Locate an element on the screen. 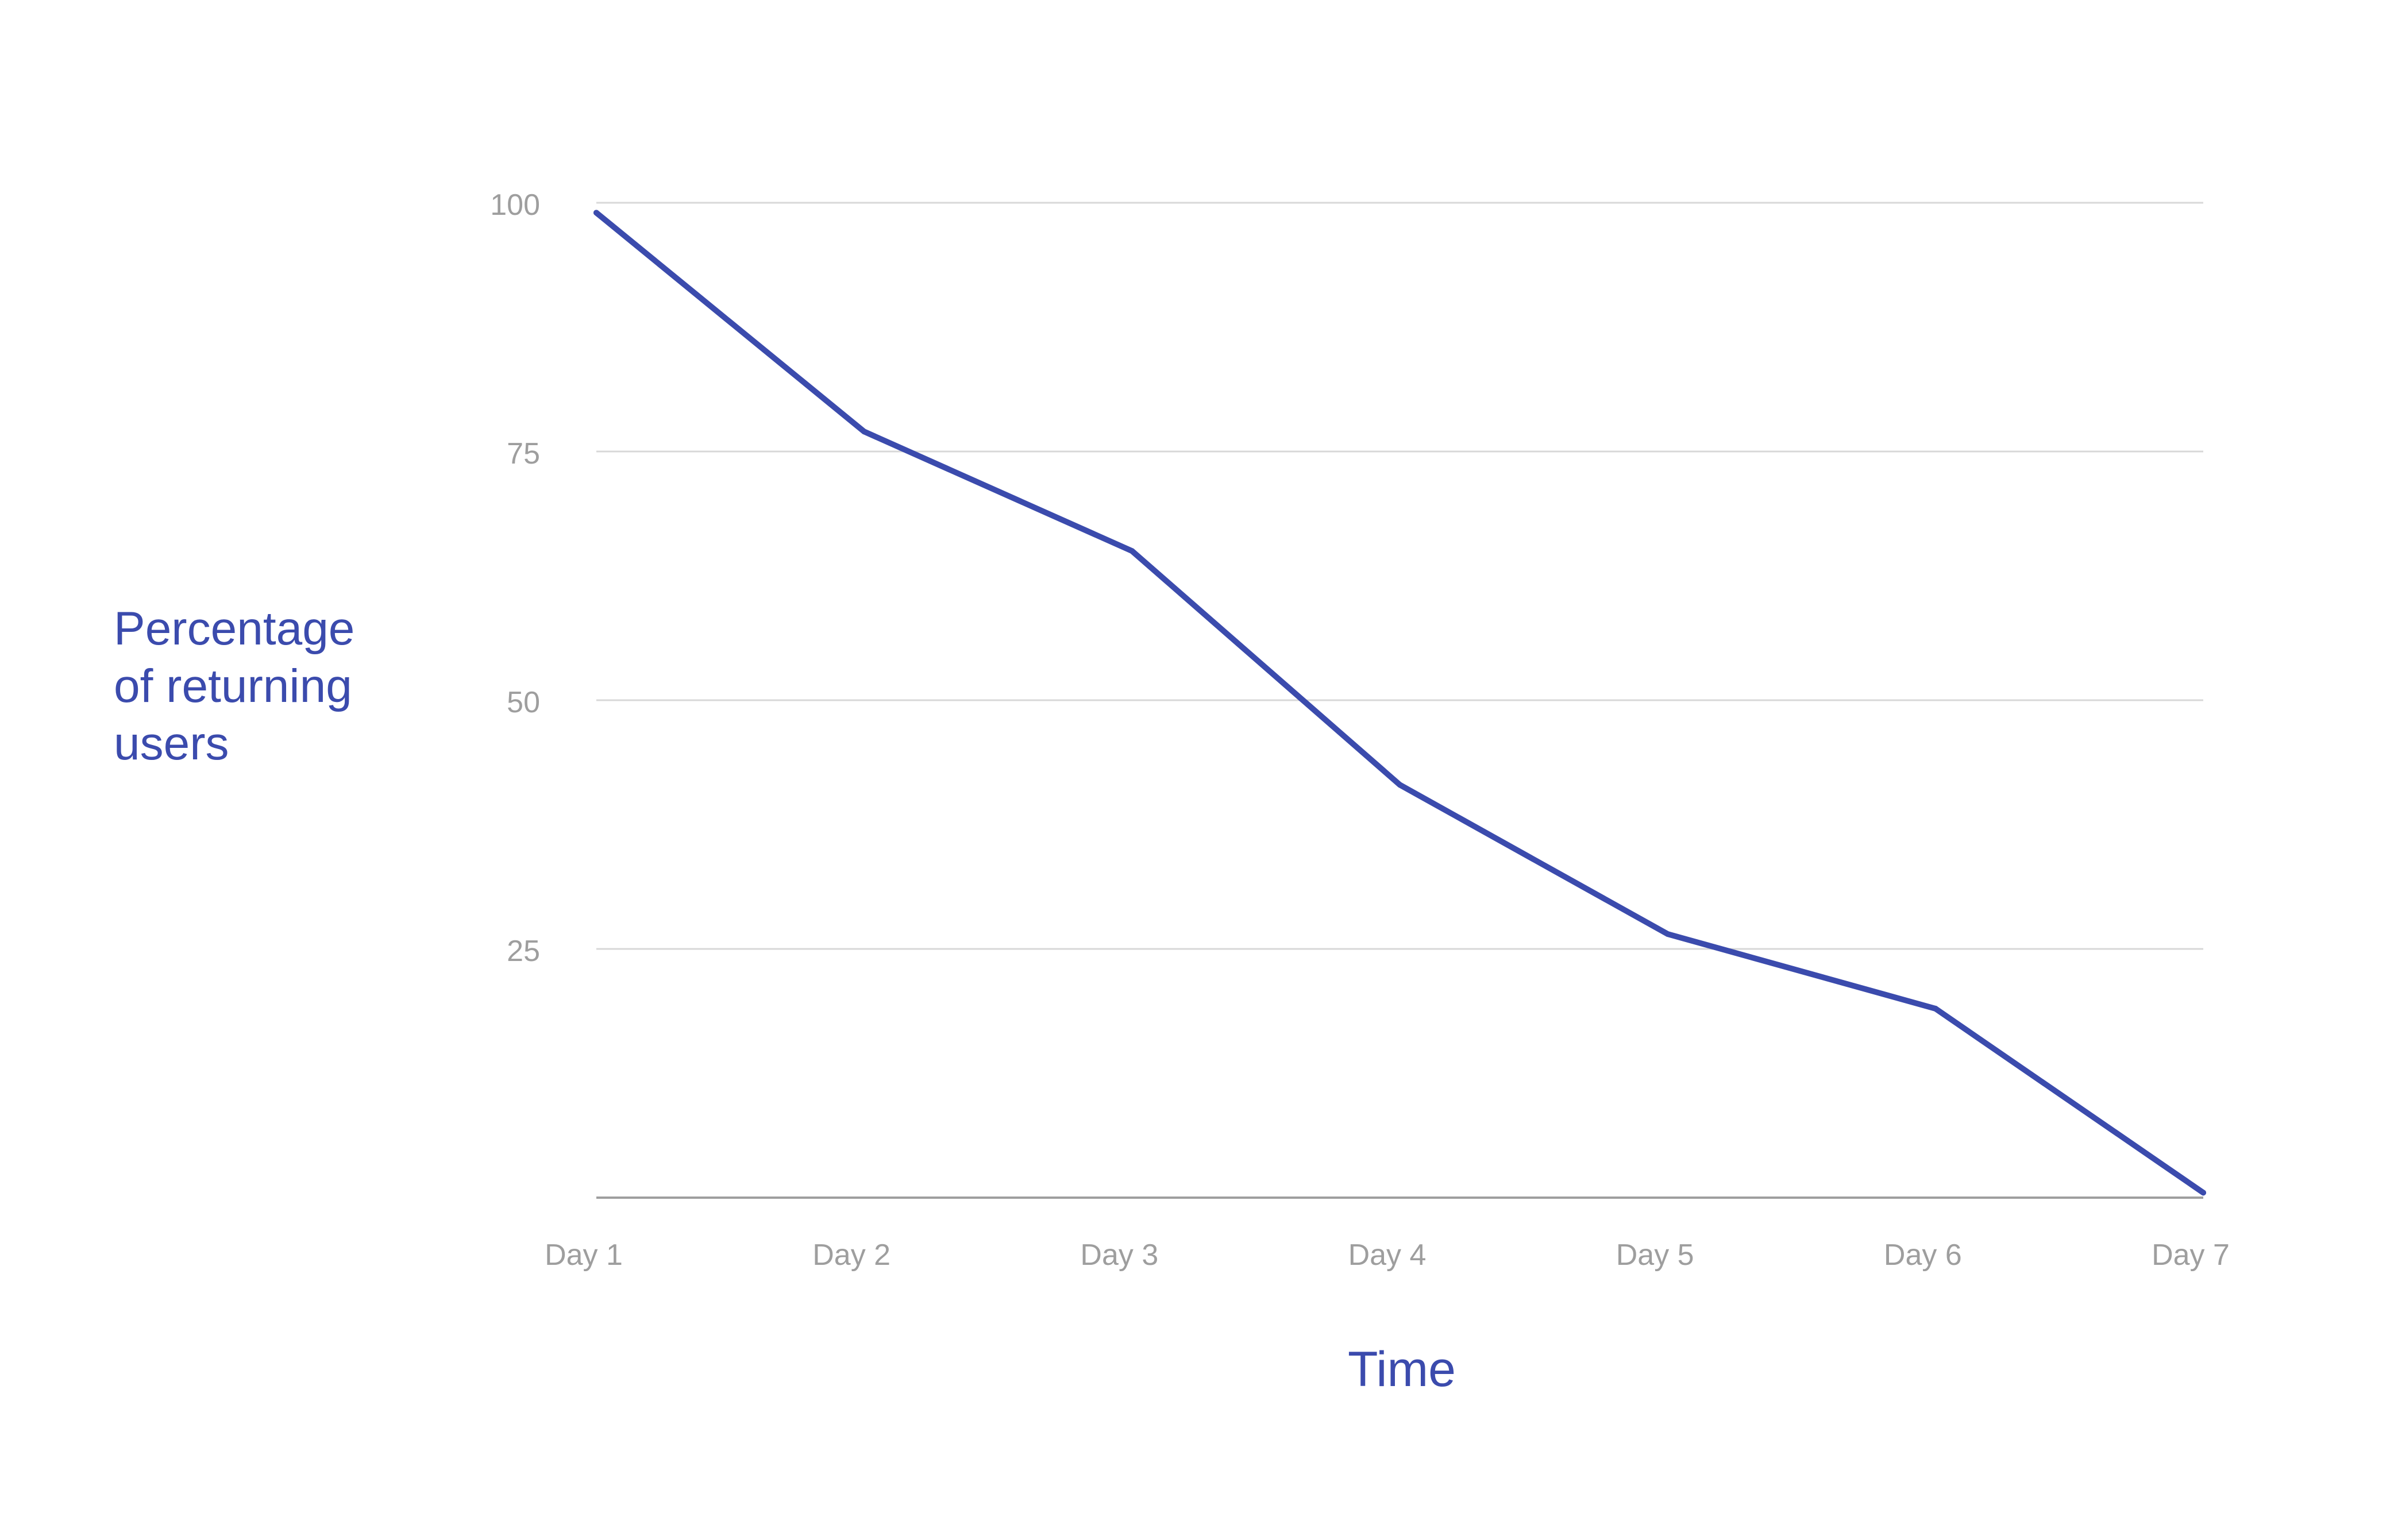 The width and height of the screenshot is (2394, 1540). x-tick-labels: Day 1 Day 2 Day 3 Day 4 Day 5 Day 6 Day 7 is located at coordinates (1388, 1255).